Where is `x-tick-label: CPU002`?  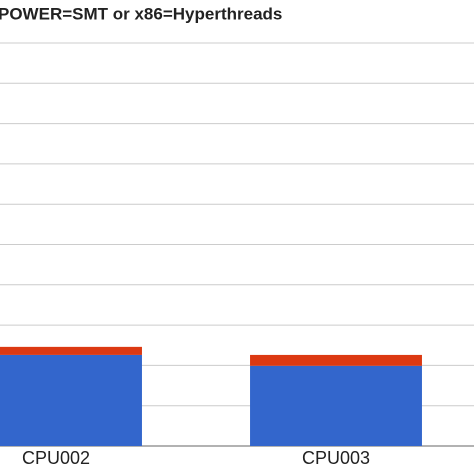
x-tick-label: CPU002 is located at coordinates (56, 458).